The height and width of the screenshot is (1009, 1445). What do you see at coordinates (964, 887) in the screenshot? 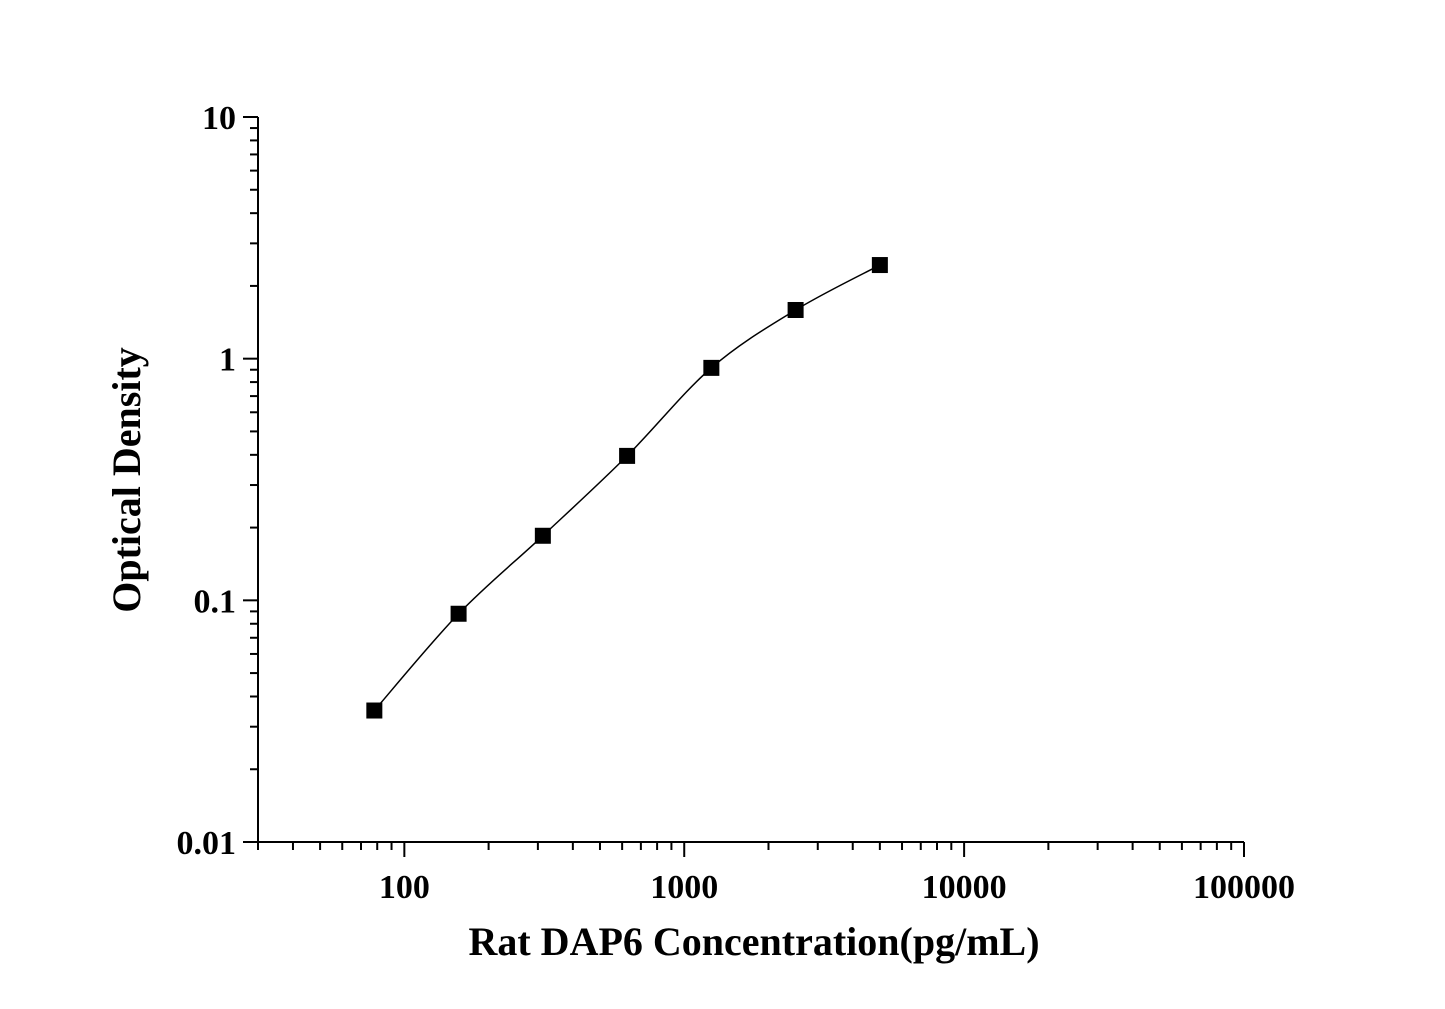
I see `x-tick-label: 10000` at bounding box center [964, 887].